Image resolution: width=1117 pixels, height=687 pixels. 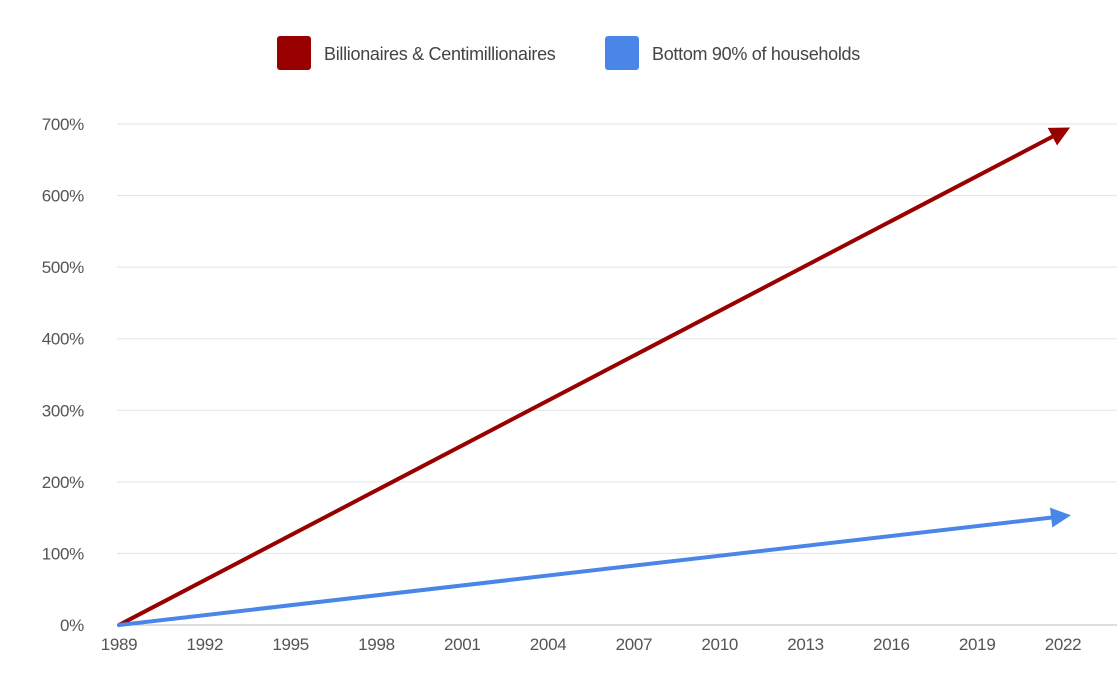 What do you see at coordinates (756, 54) in the screenshot?
I see `legend-label: Bottom 90% of households` at bounding box center [756, 54].